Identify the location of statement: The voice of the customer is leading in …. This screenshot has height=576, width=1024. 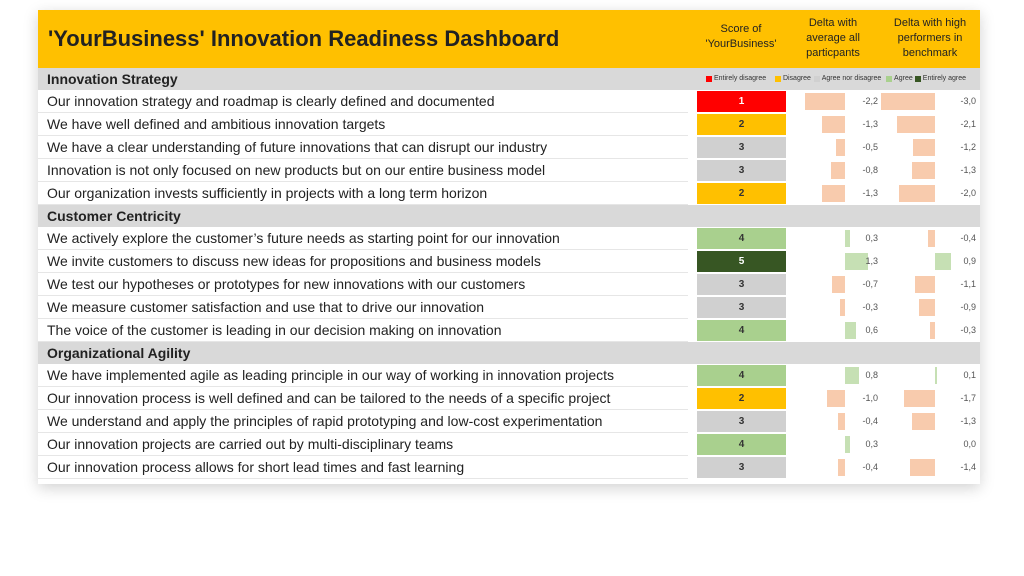
(274, 330).